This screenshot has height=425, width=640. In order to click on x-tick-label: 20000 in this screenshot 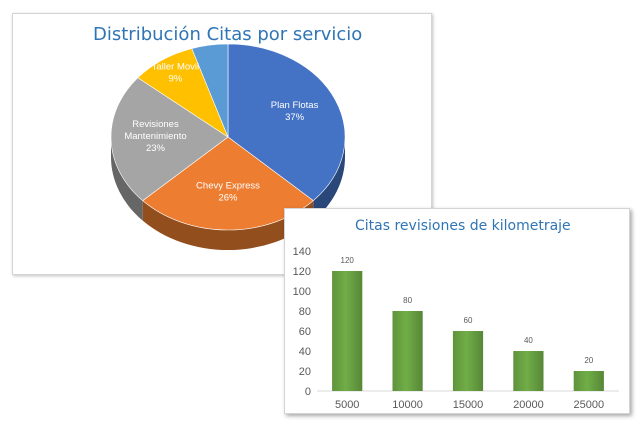, I will do `click(528, 405)`.